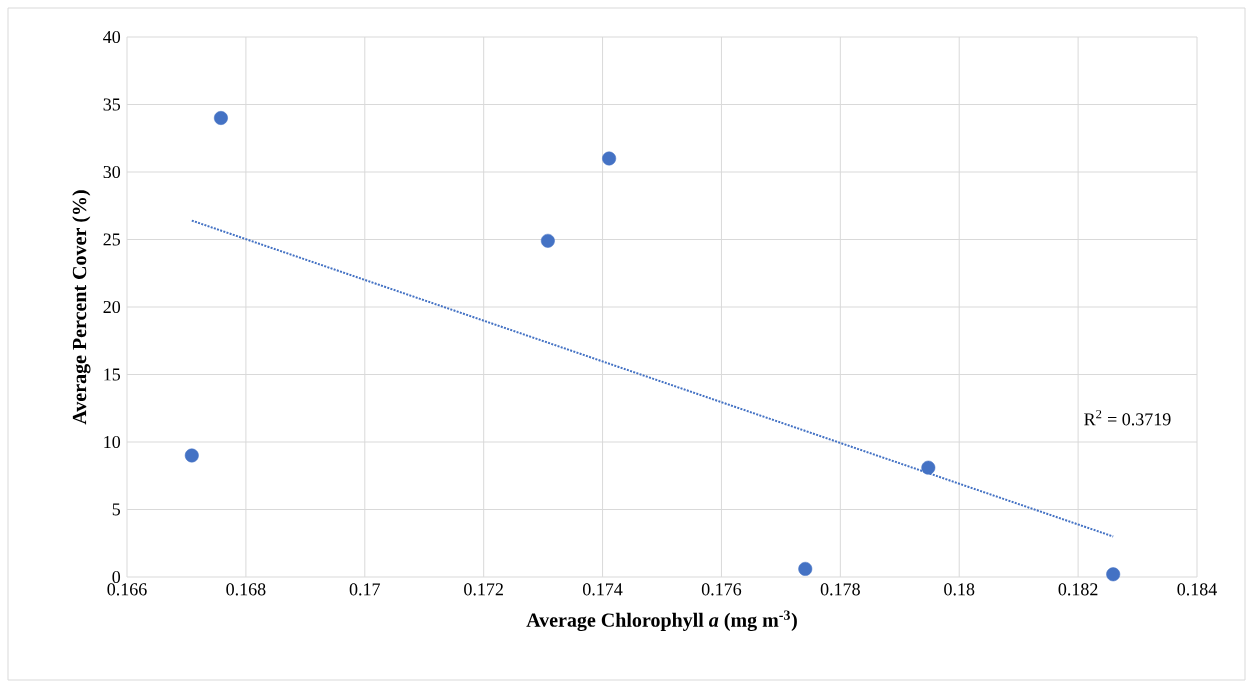  I want to click on y-tick-label: 10, so click(112, 442).